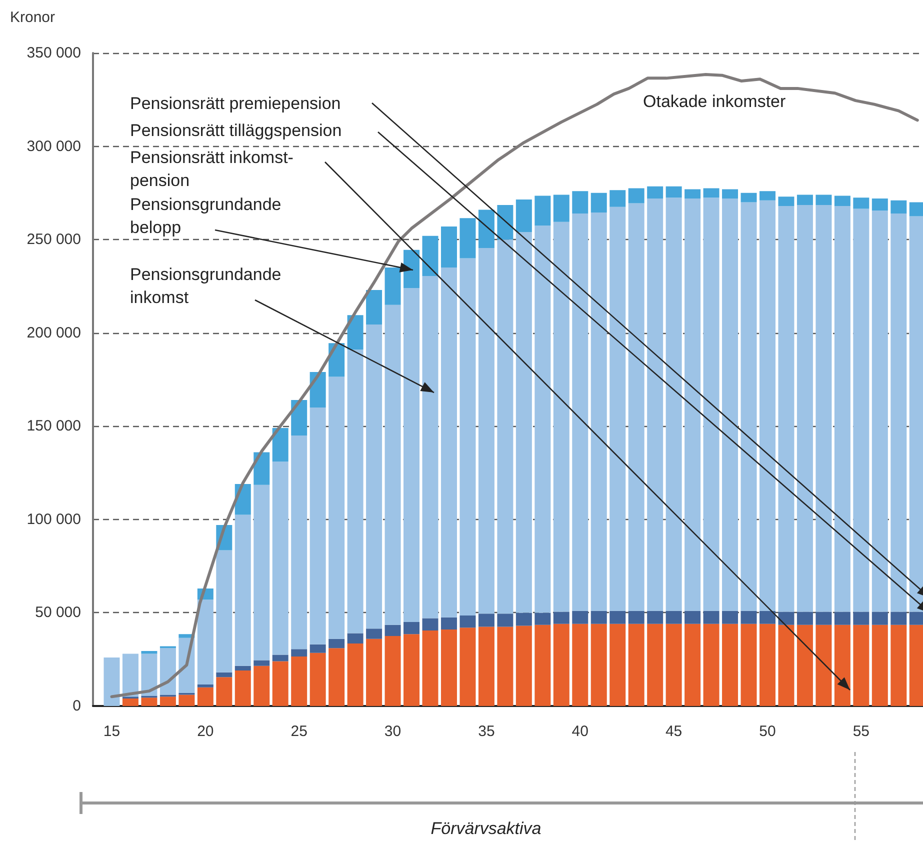  What do you see at coordinates (486, 731) in the screenshot?
I see `x-tick-label: 35` at bounding box center [486, 731].